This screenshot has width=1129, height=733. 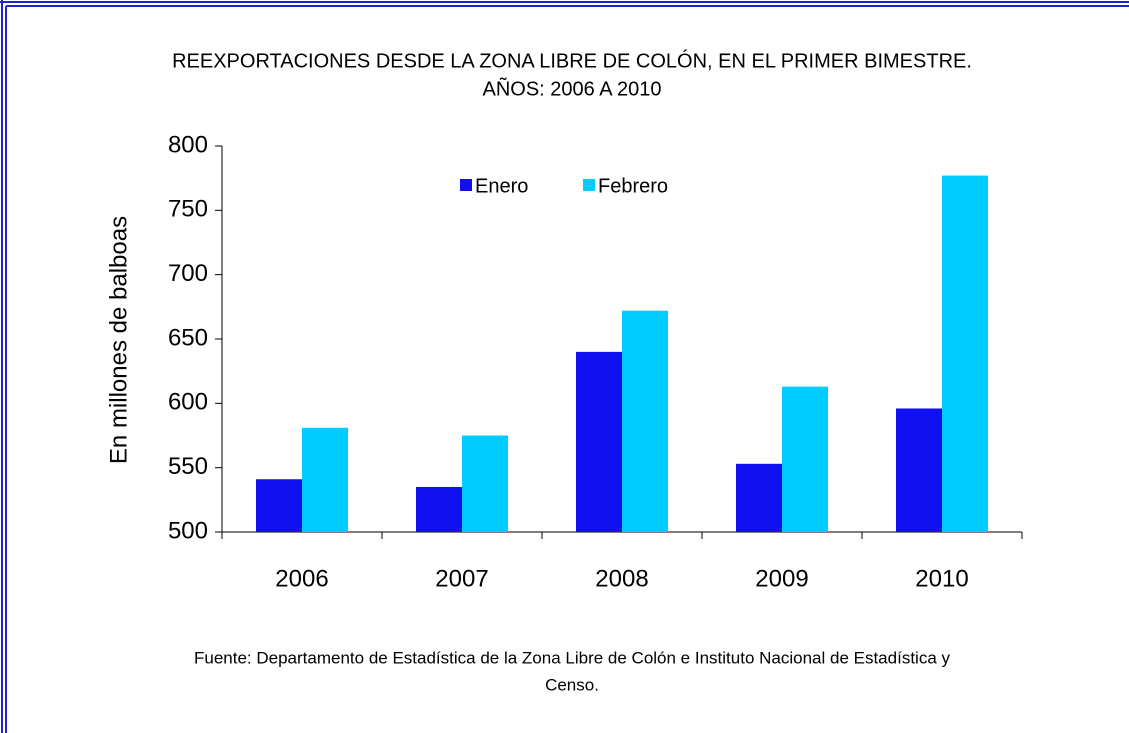 What do you see at coordinates (188, 273) in the screenshot?
I see `y-tick-label: 700` at bounding box center [188, 273].